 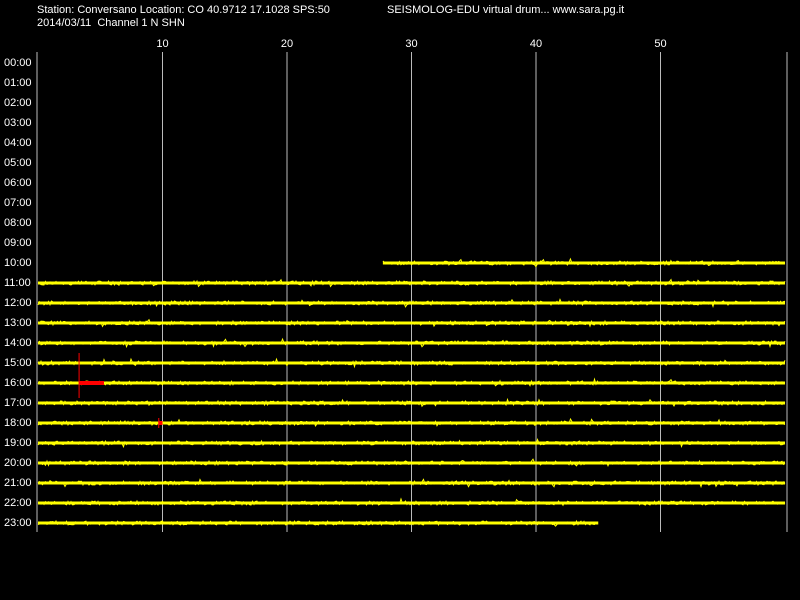 What do you see at coordinates (18, 363) in the screenshot?
I see `hour-label: 15:00` at bounding box center [18, 363].